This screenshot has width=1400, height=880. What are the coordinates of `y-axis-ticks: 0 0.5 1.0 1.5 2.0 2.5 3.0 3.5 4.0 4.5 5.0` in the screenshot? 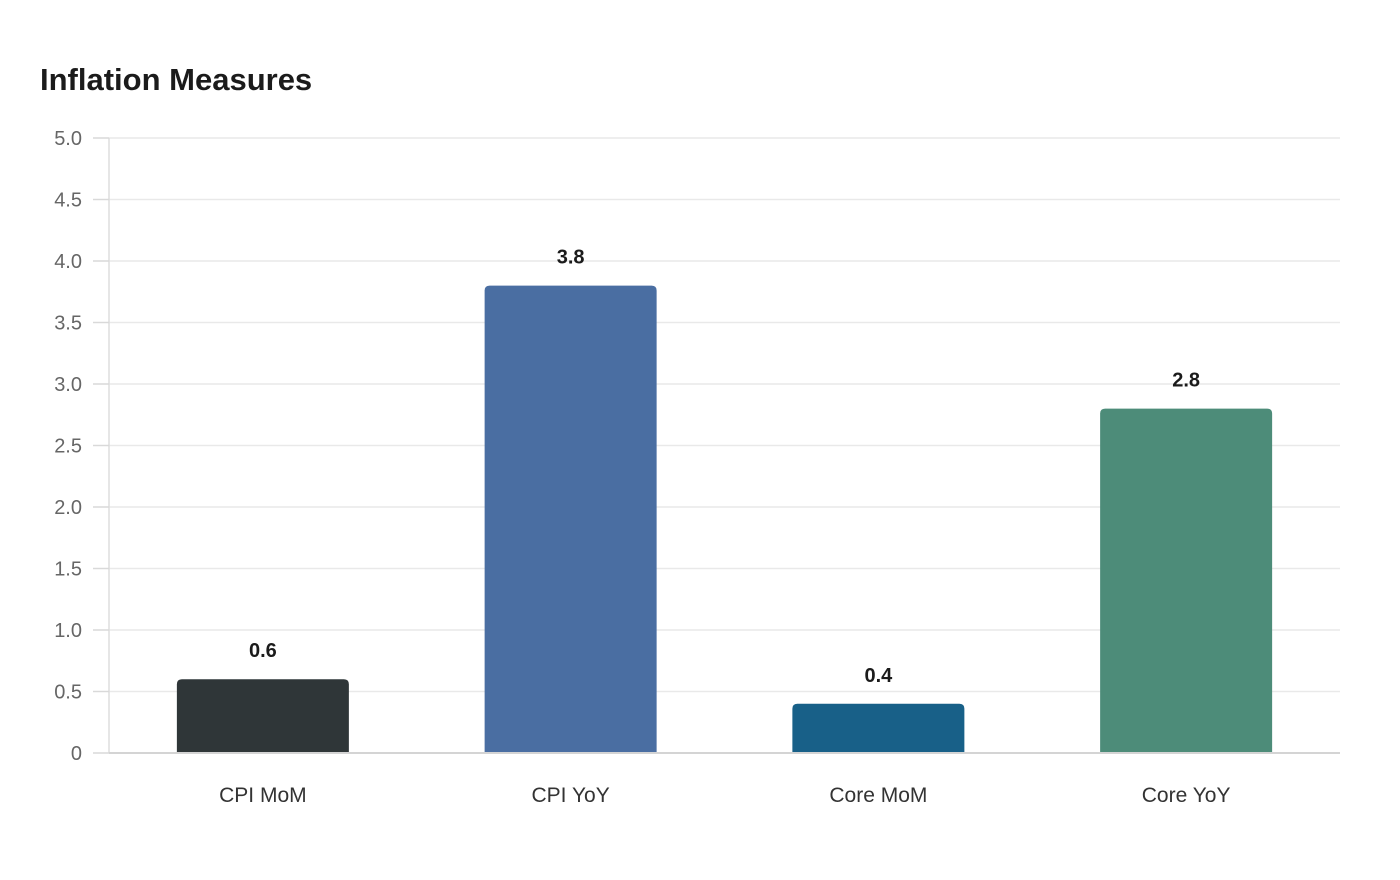 It's located at (81, 446).